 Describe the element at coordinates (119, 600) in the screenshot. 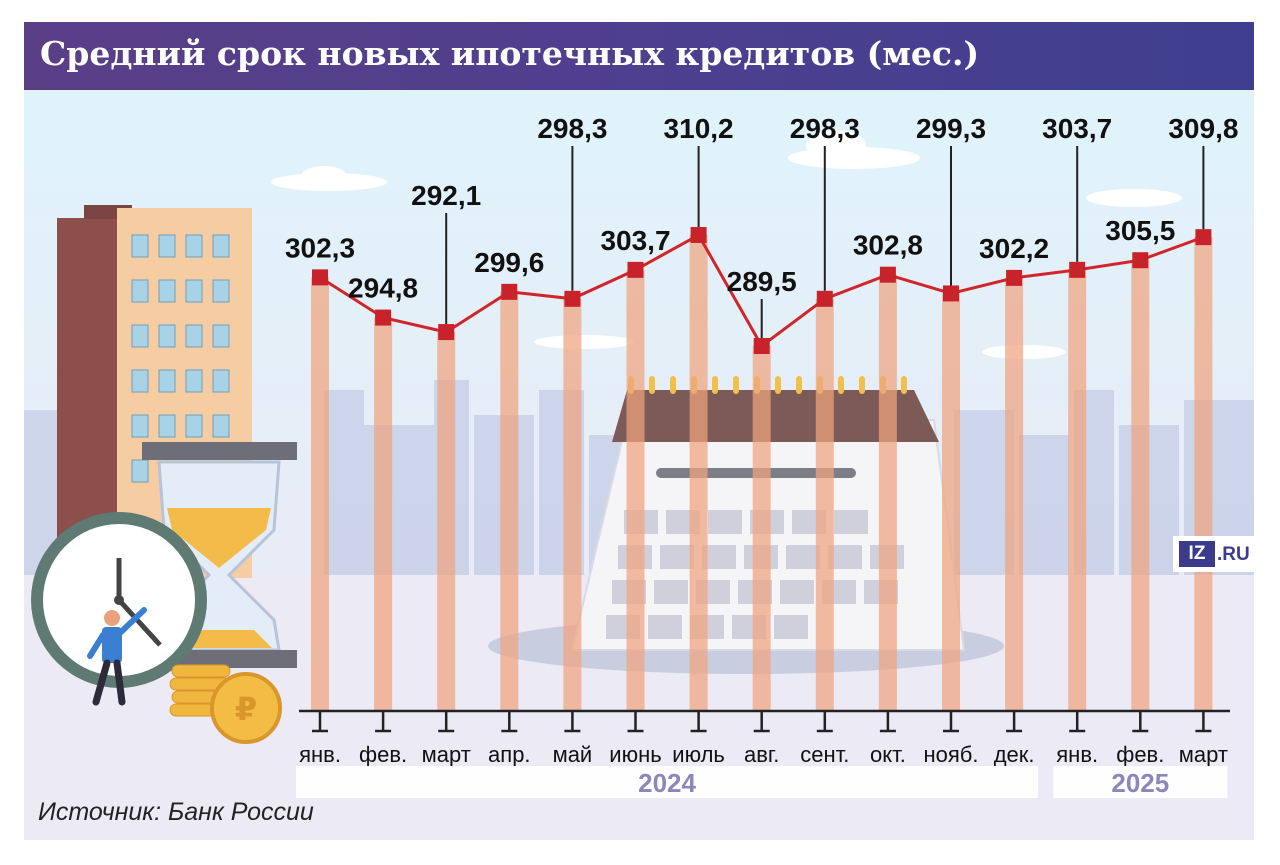

I see `clock-icon` at that location.